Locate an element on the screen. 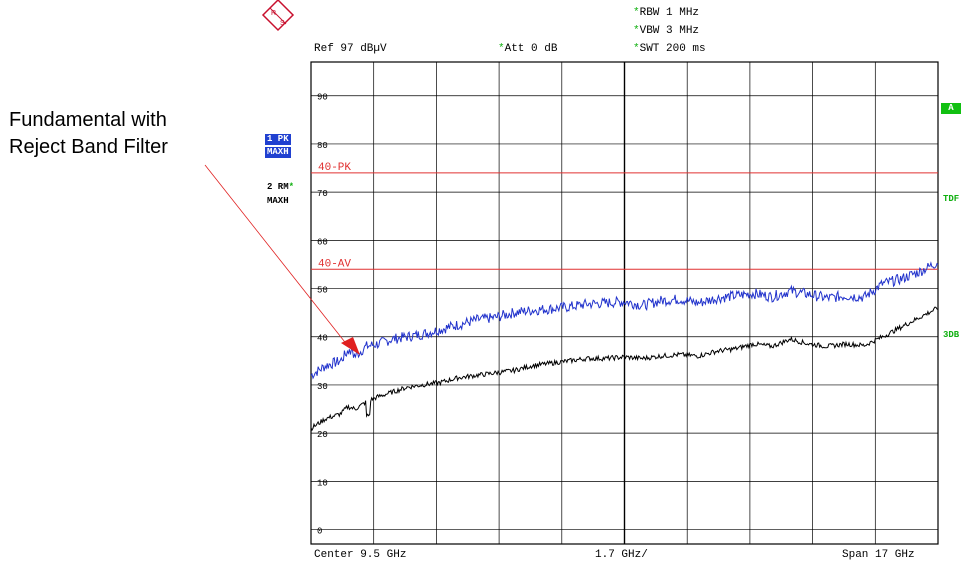  vbw-star-icon: * is located at coordinates (636, 31).